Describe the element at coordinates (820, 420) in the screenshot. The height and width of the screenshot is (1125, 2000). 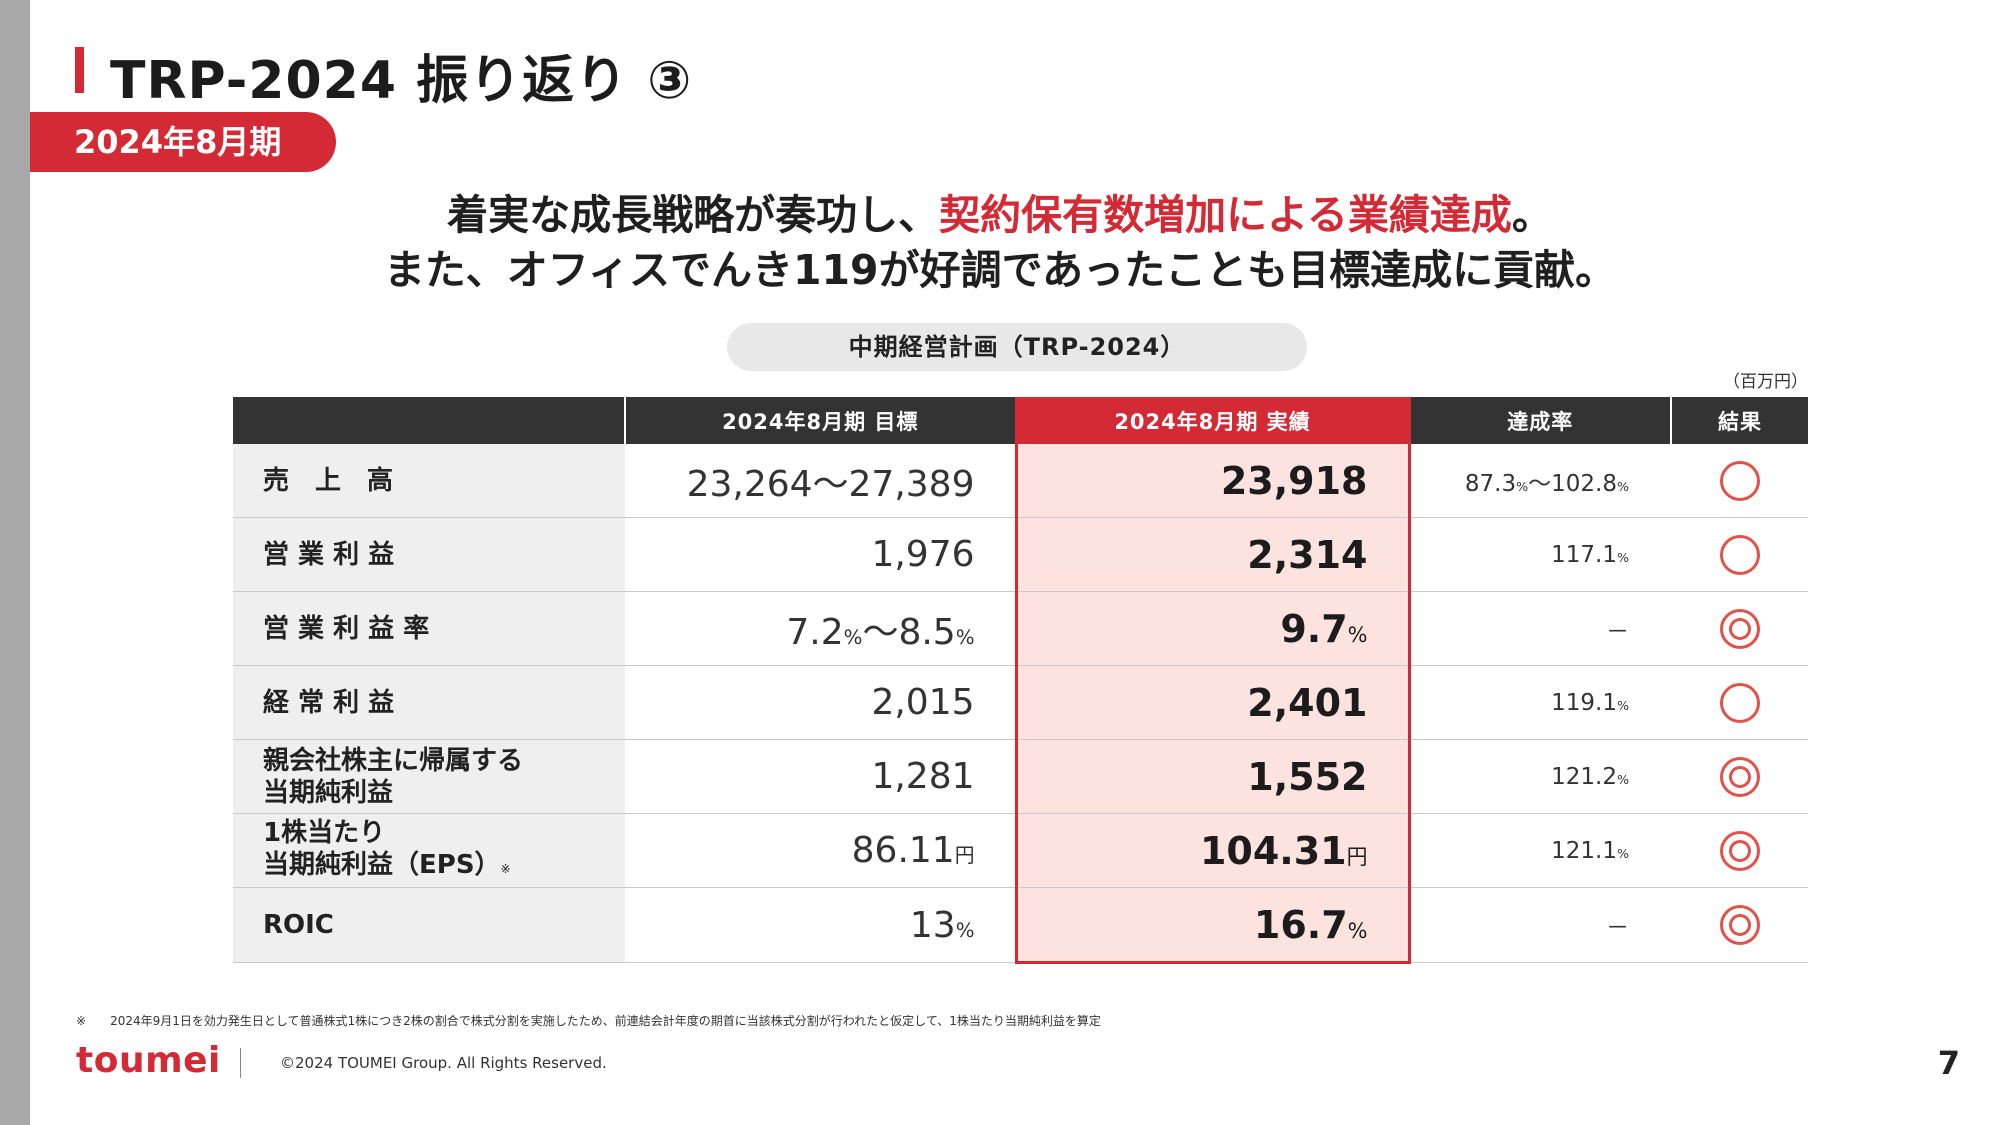
I see `header-target: 2024年8月期 目標` at that location.